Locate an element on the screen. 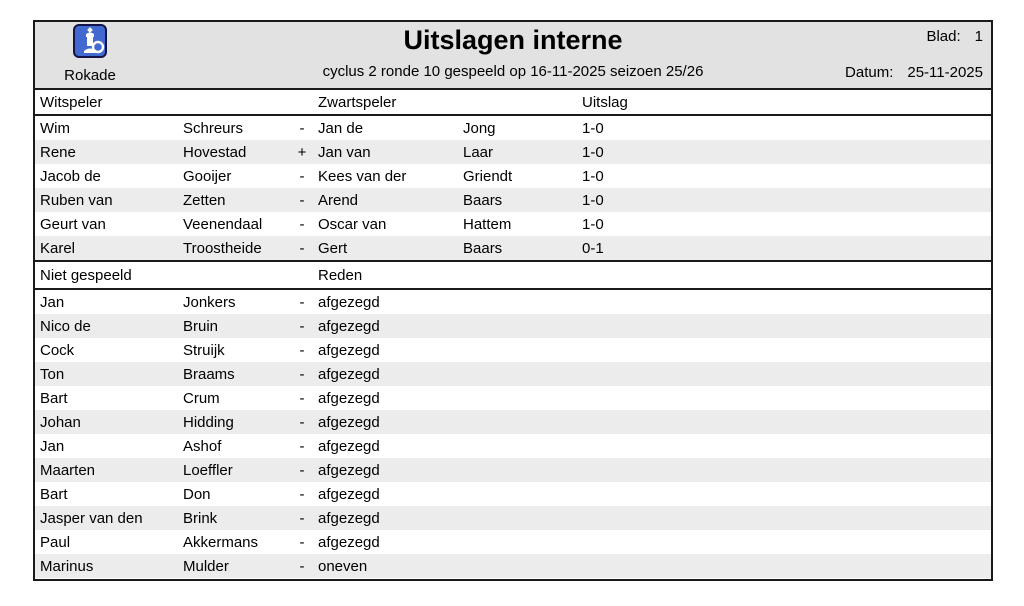 The height and width of the screenshot is (606, 1024). game-row: Wim Schreurs - Jan de Jong 1-0 is located at coordinates (513, 128).